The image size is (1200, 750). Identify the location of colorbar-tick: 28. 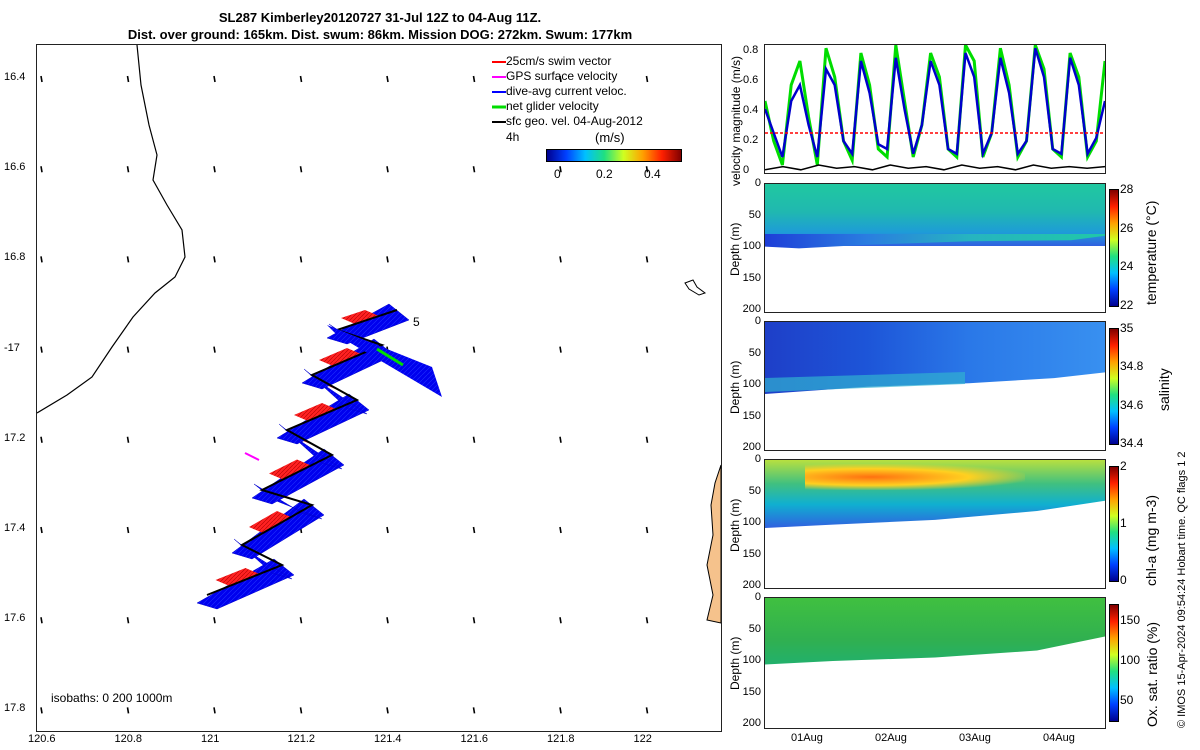
(1127, 189).